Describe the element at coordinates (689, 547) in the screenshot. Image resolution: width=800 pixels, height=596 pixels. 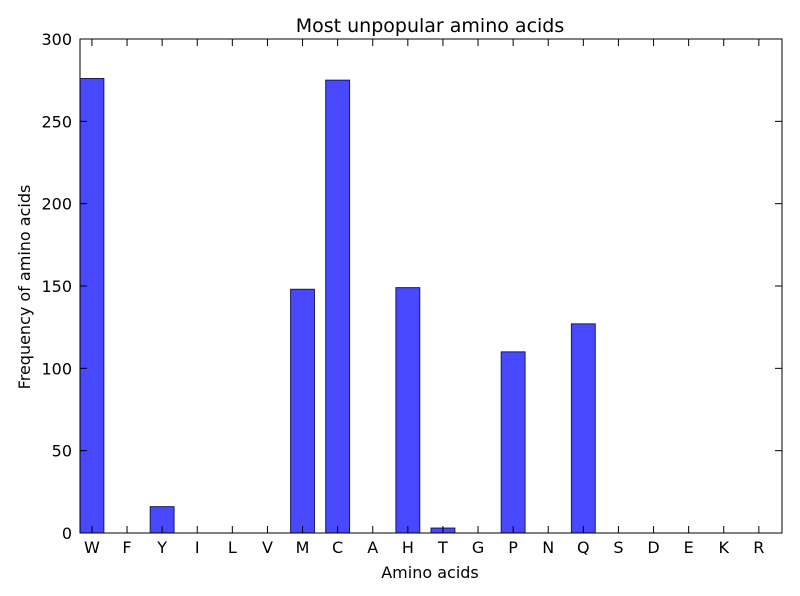
I see `x-tick-label-E: E` at that location.